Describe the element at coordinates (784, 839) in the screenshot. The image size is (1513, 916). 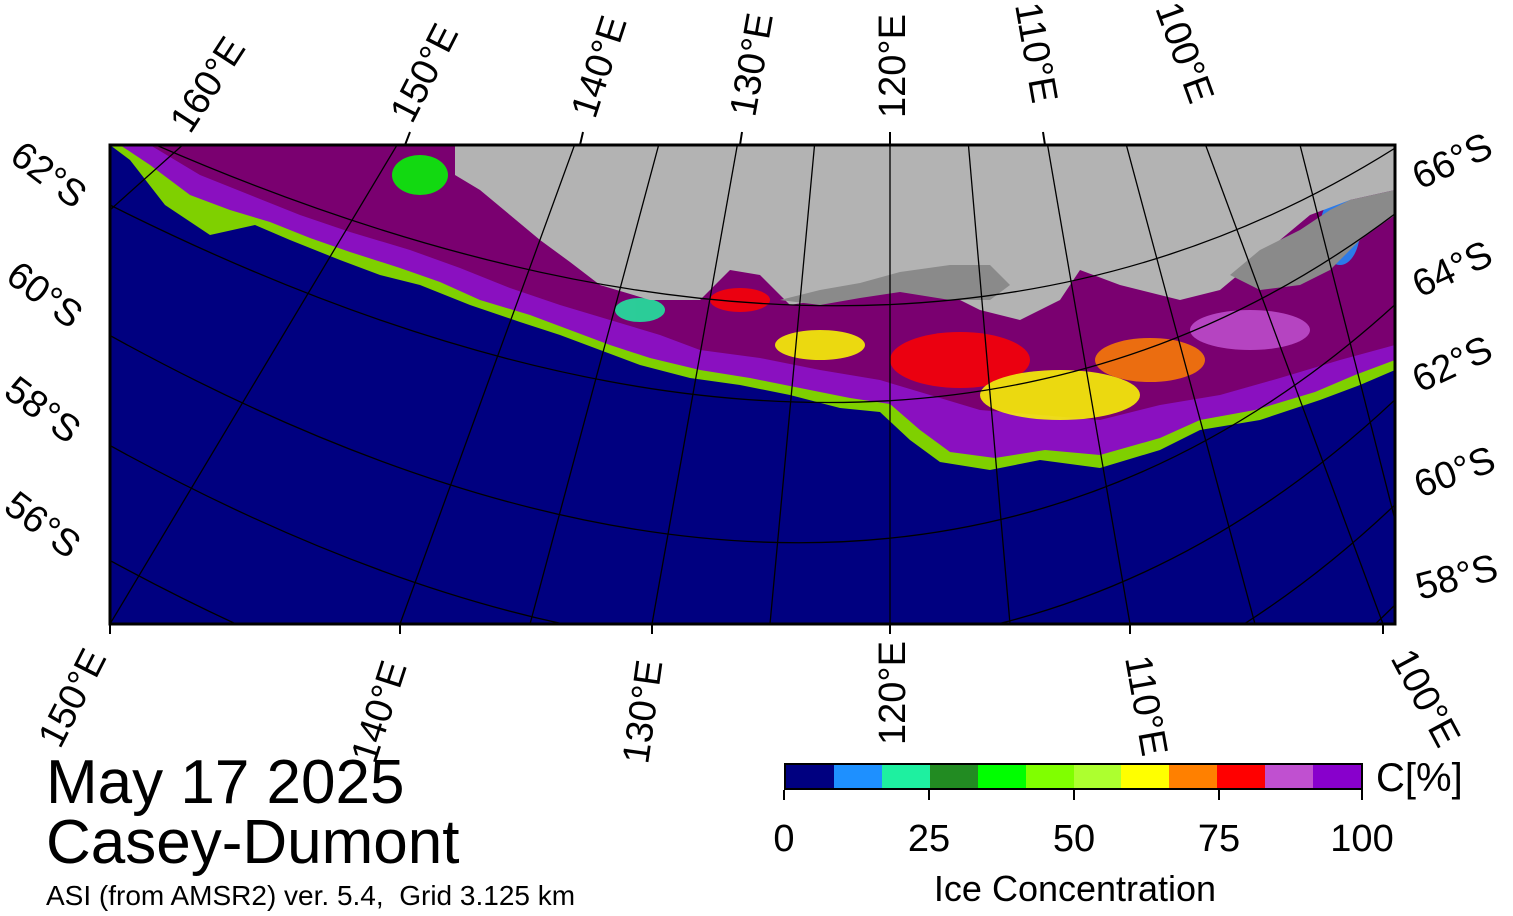
I see `colorbar-tick-label: 0` at that location.